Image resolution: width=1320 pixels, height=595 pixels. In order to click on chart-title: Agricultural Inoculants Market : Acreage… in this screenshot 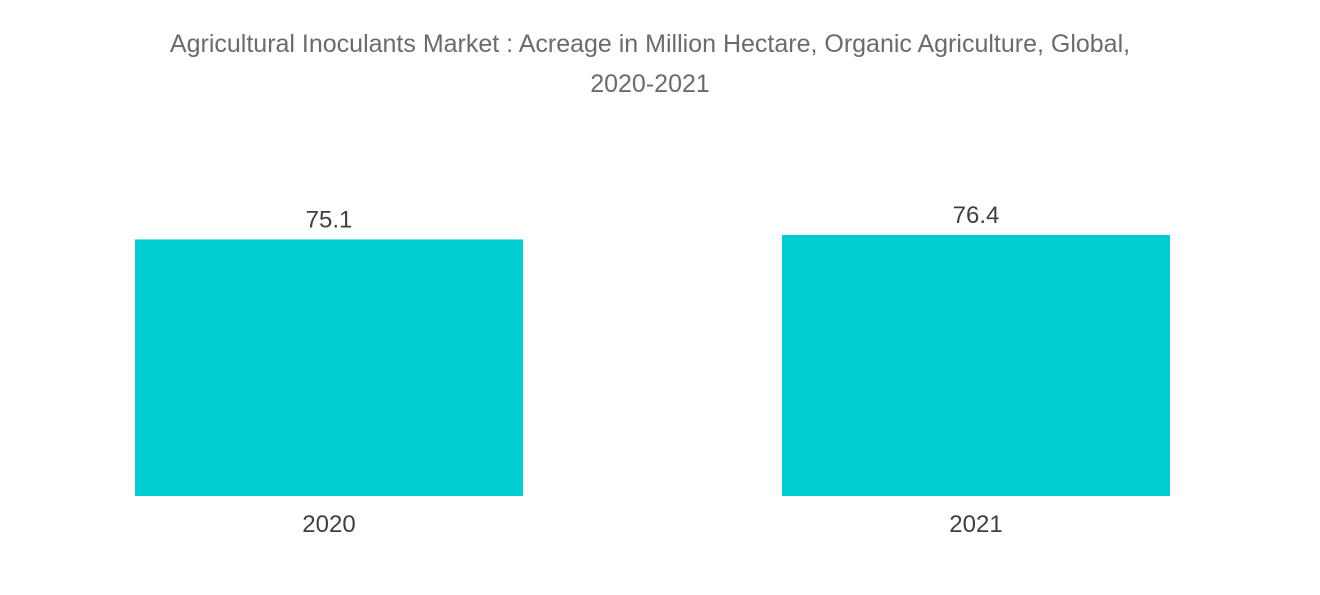, I will do `click(650, 64)`.